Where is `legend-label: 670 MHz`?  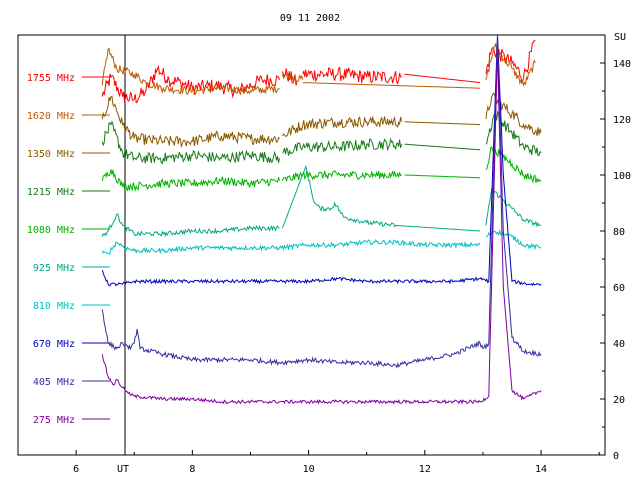
legend-label: 670 MHz is located at coordinates (54, 344).